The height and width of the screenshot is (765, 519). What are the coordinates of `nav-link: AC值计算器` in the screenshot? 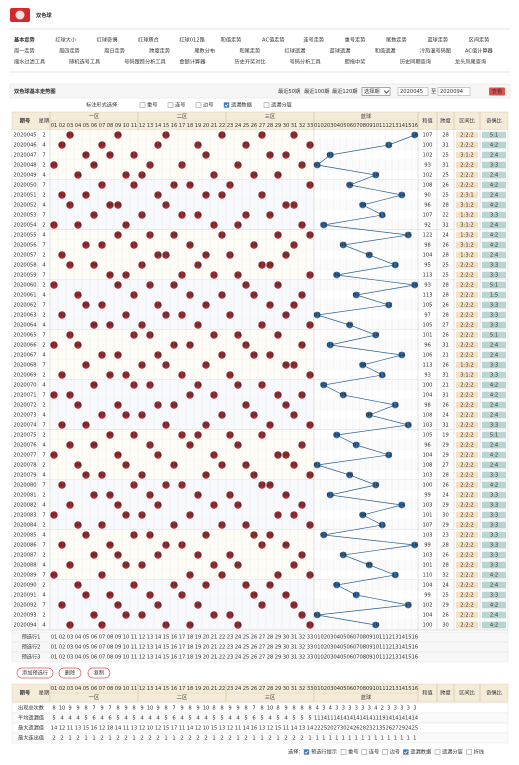 It's located at (479, 51).